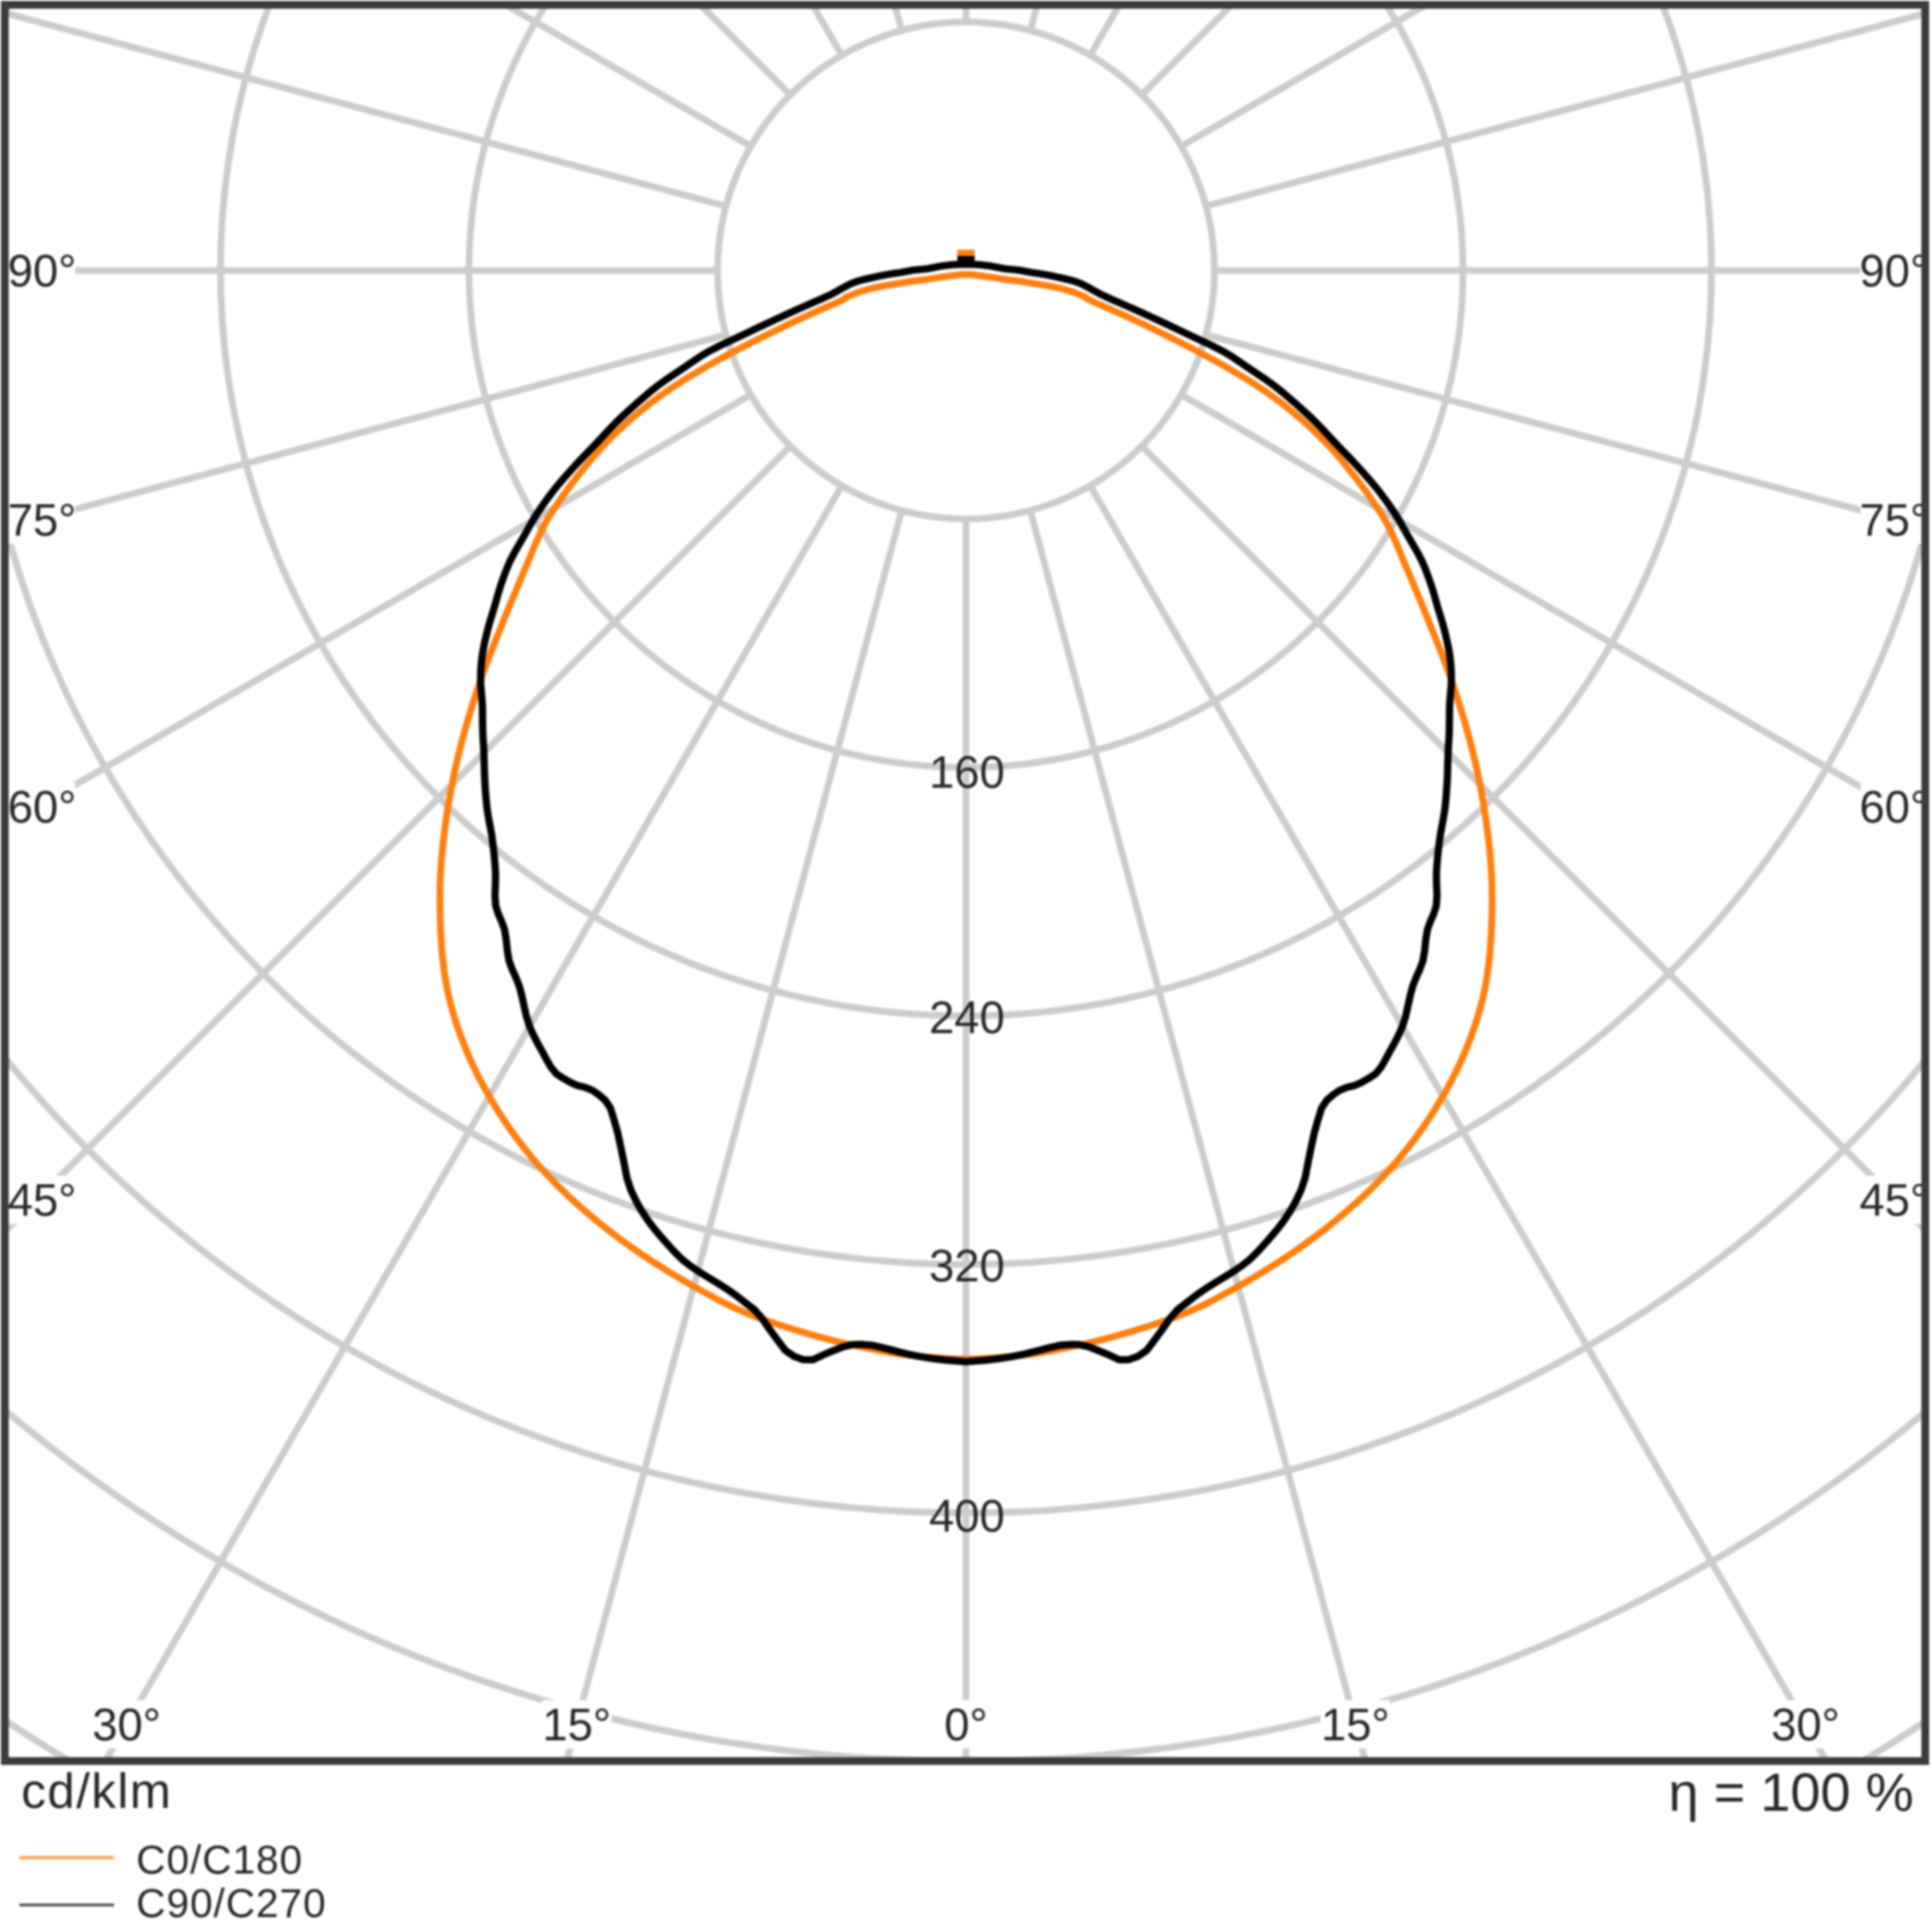  Describe the element at coordinates (96, 1791) in the screenshot. I see `svg-text: cd/klm` at that location.